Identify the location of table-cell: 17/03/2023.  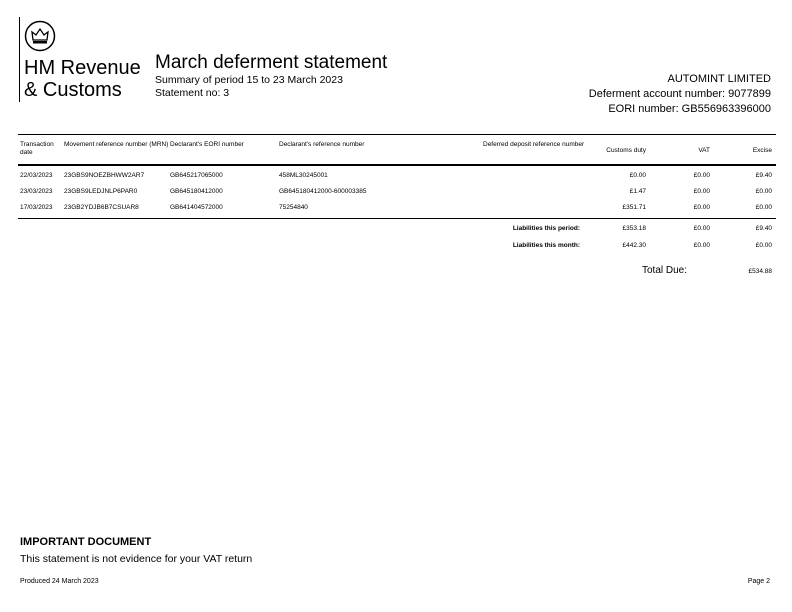
(36, 207).